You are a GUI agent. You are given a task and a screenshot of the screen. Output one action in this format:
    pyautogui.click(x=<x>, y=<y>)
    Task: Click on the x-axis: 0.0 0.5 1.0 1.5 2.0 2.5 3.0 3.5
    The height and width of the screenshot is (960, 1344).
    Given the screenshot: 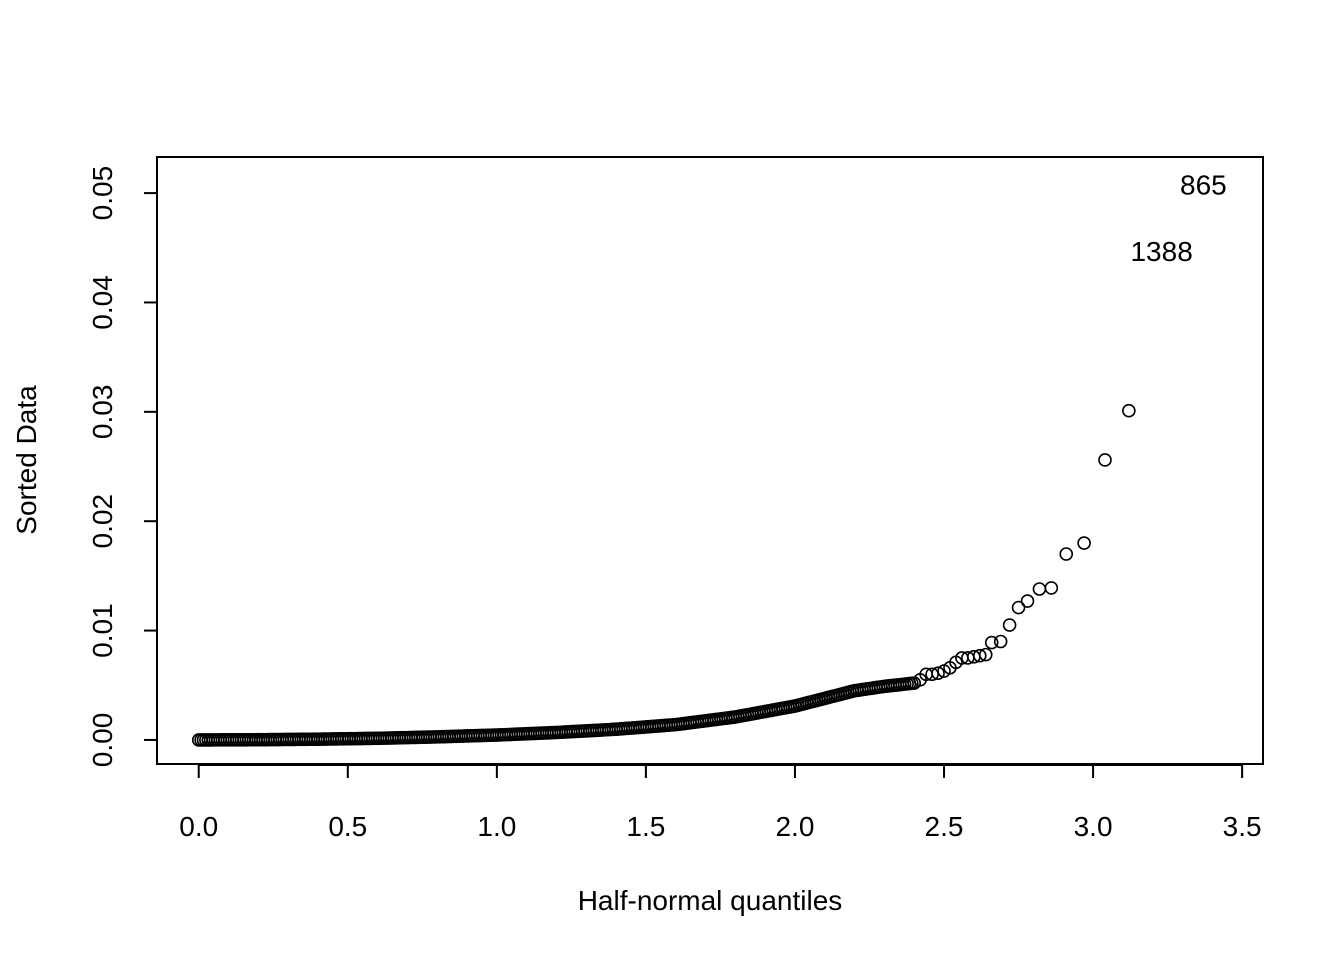 What is the action you would take?
    pyautogui.click(x=720, y=803)
    